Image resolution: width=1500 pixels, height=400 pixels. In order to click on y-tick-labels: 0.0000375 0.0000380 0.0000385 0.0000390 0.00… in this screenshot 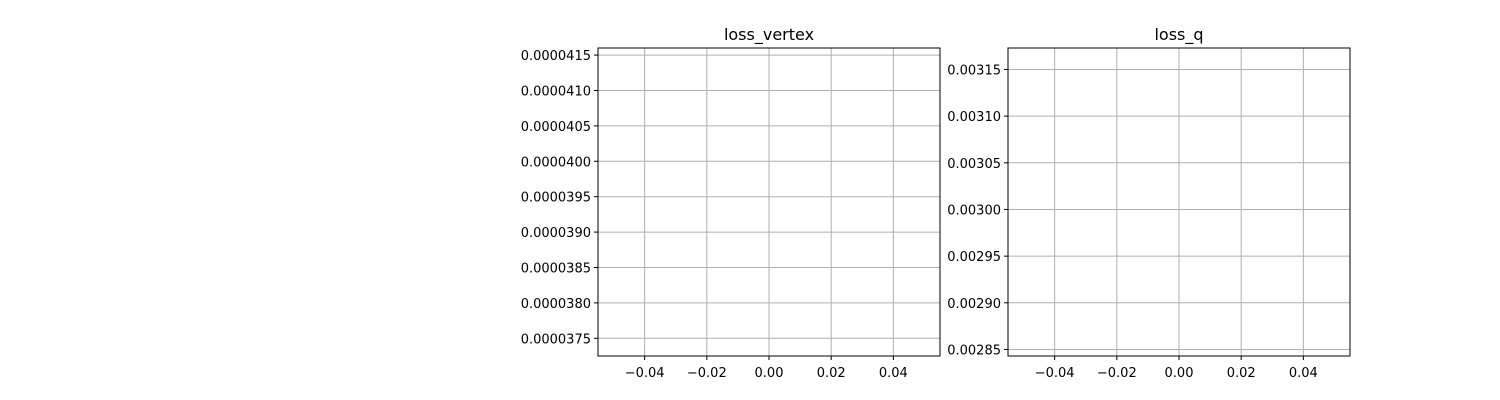, I will do `click(556, 198)`.